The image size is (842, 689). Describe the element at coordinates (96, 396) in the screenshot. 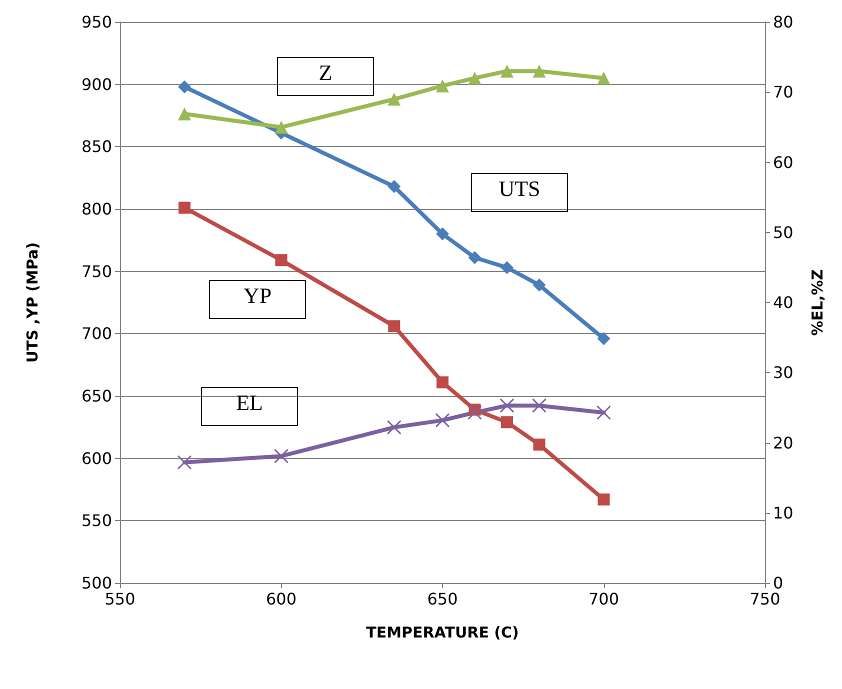

I see `y-tick-label: 650` at that location.